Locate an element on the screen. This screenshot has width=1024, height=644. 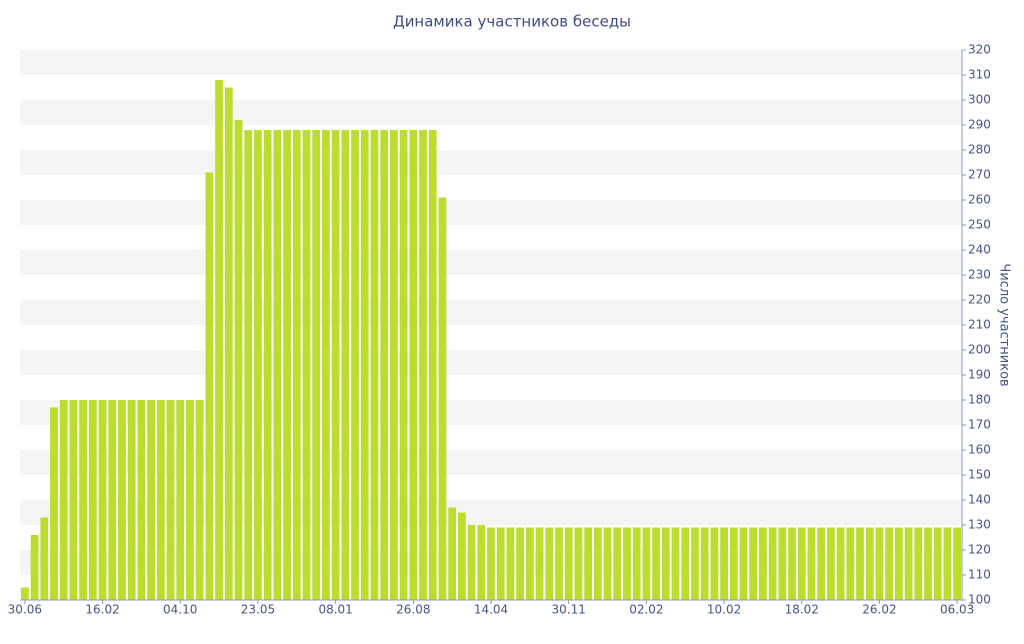
x-tick-label: 16.02 is located at coordinates (102, 610).